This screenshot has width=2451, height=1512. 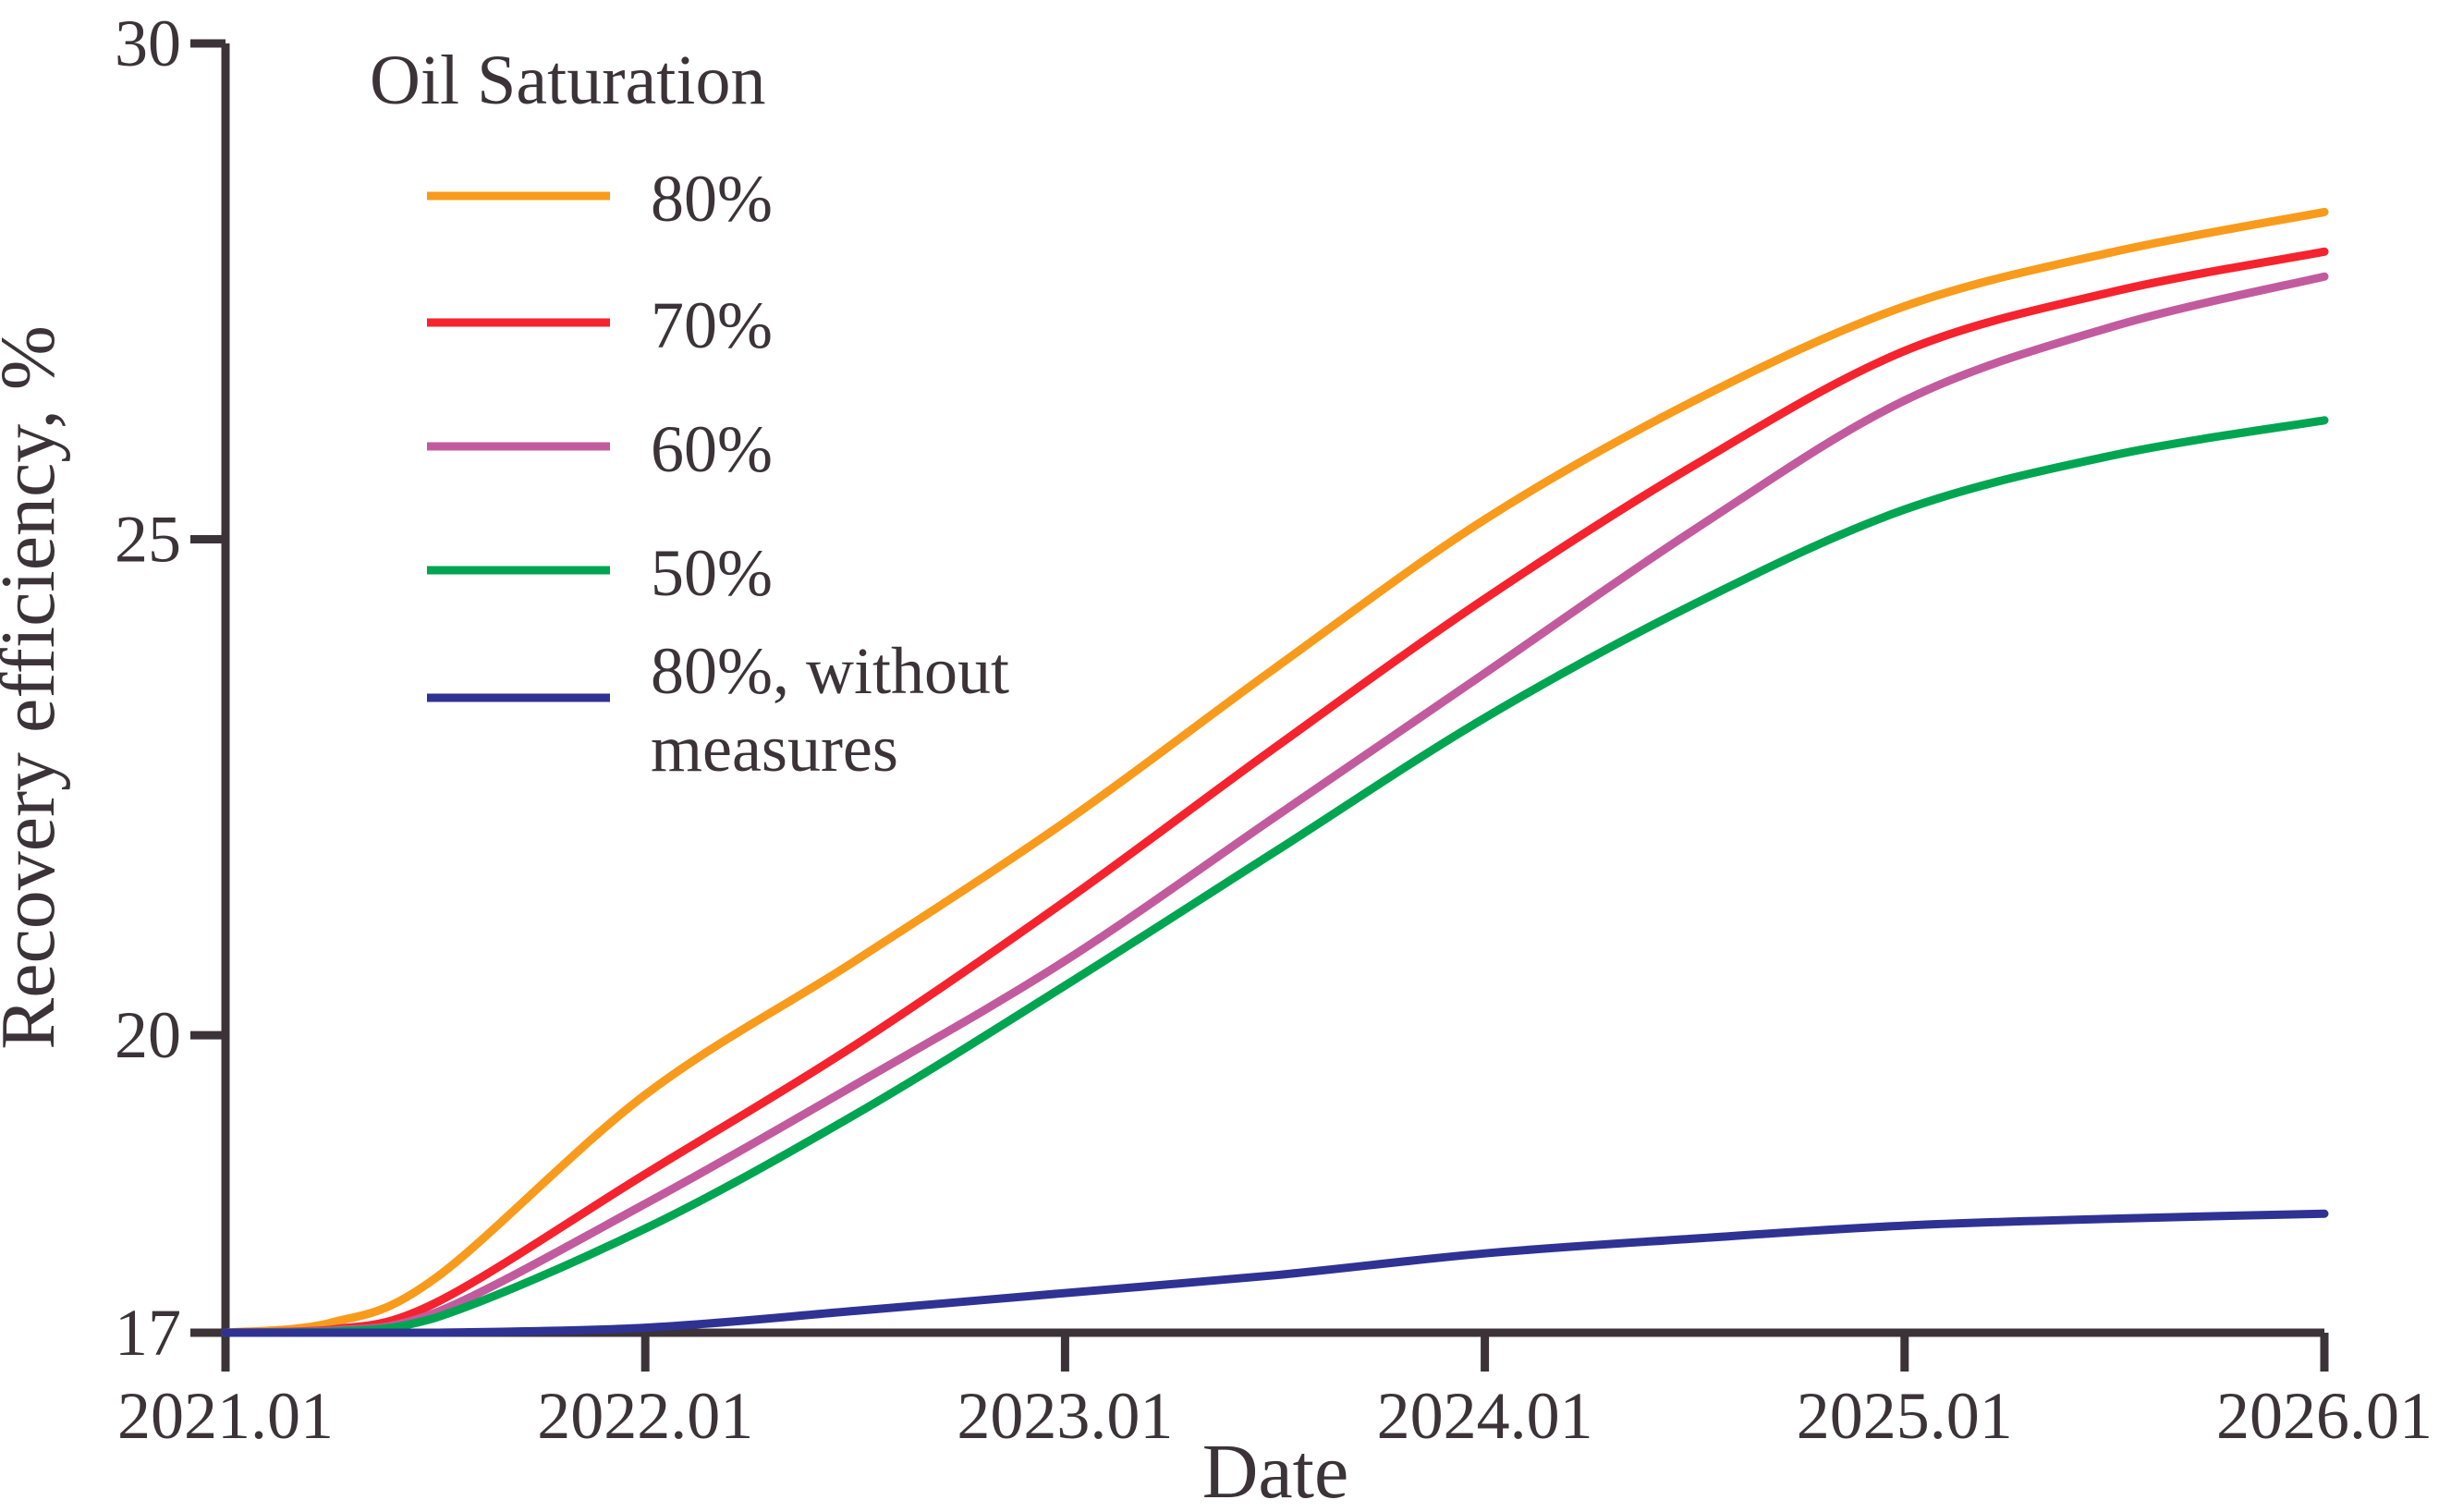 I want to click on legend-label-60: 60%, so click(x=712, y=449).